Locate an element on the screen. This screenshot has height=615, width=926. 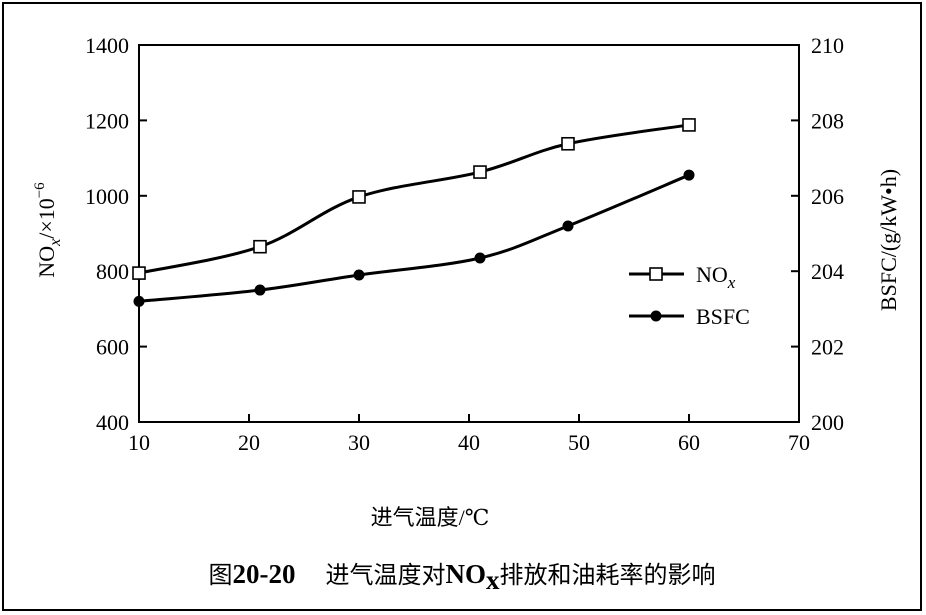
caption-label: 图 is located at coordinates (221, 575).